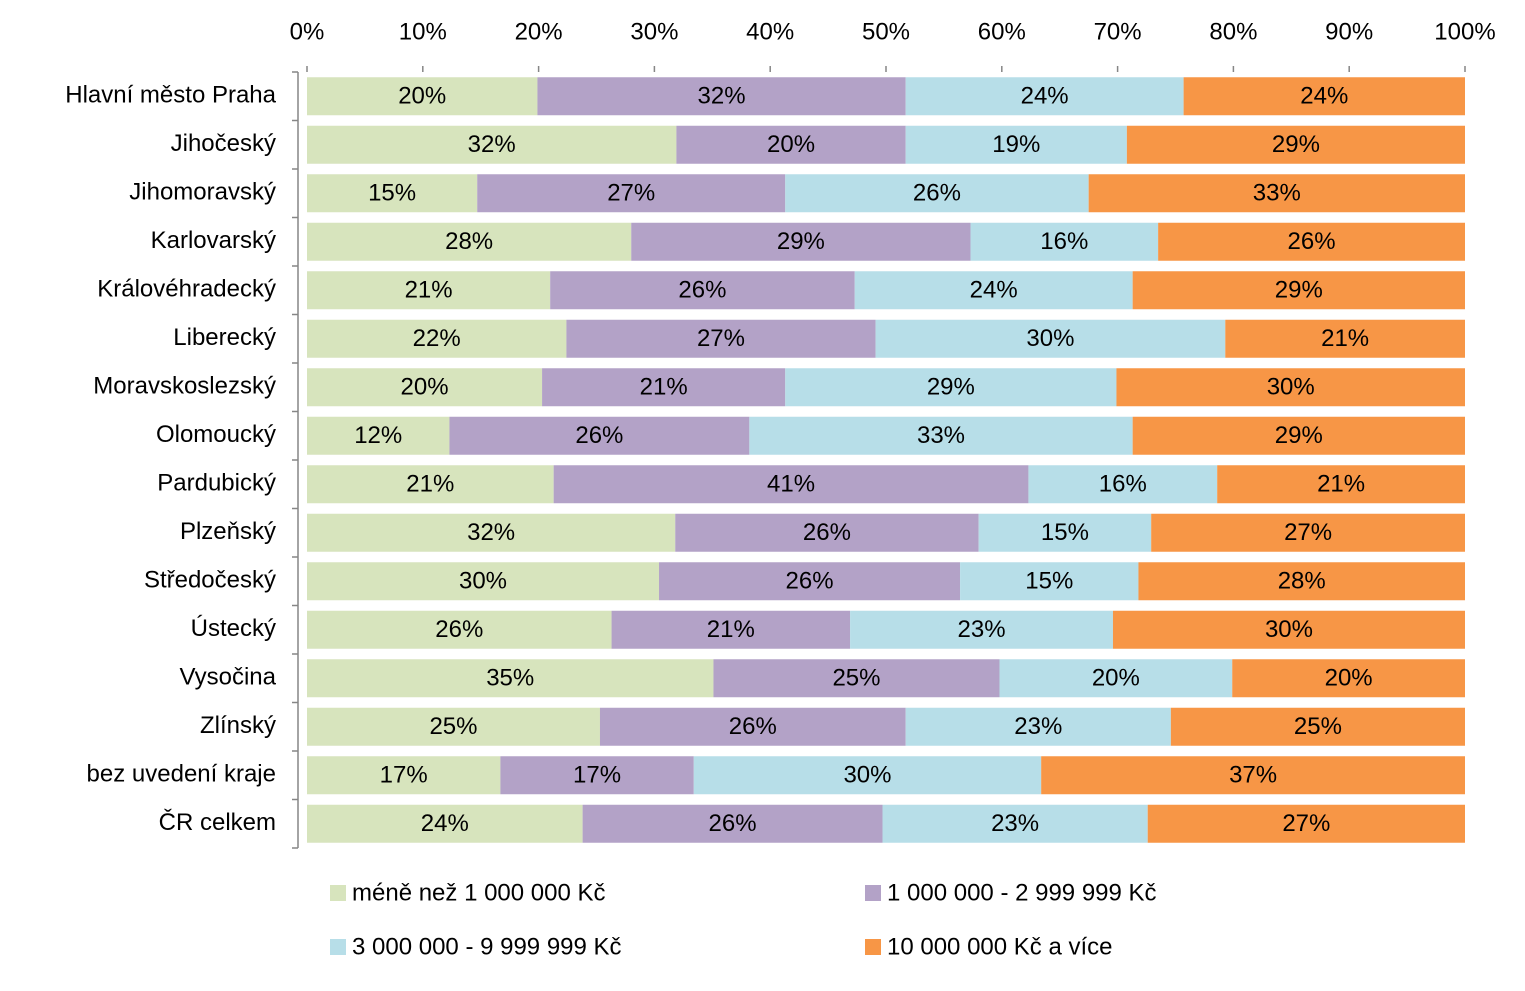 The image size is (1525, 991). I want to click on y-tick-label: Středočeský, so click(210, 580).